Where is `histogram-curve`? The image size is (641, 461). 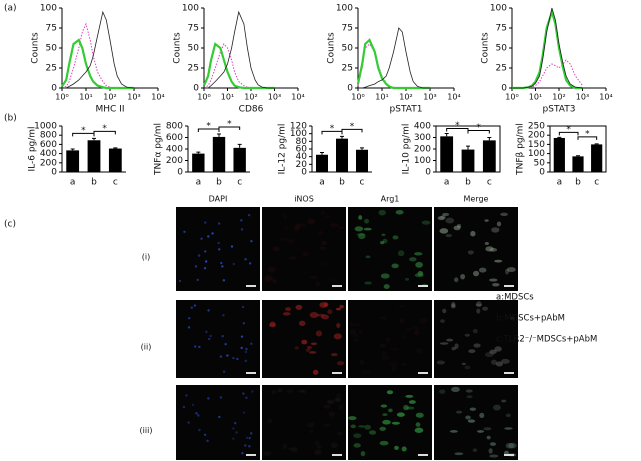
histogram-curve is located at coordinates (547, 49).